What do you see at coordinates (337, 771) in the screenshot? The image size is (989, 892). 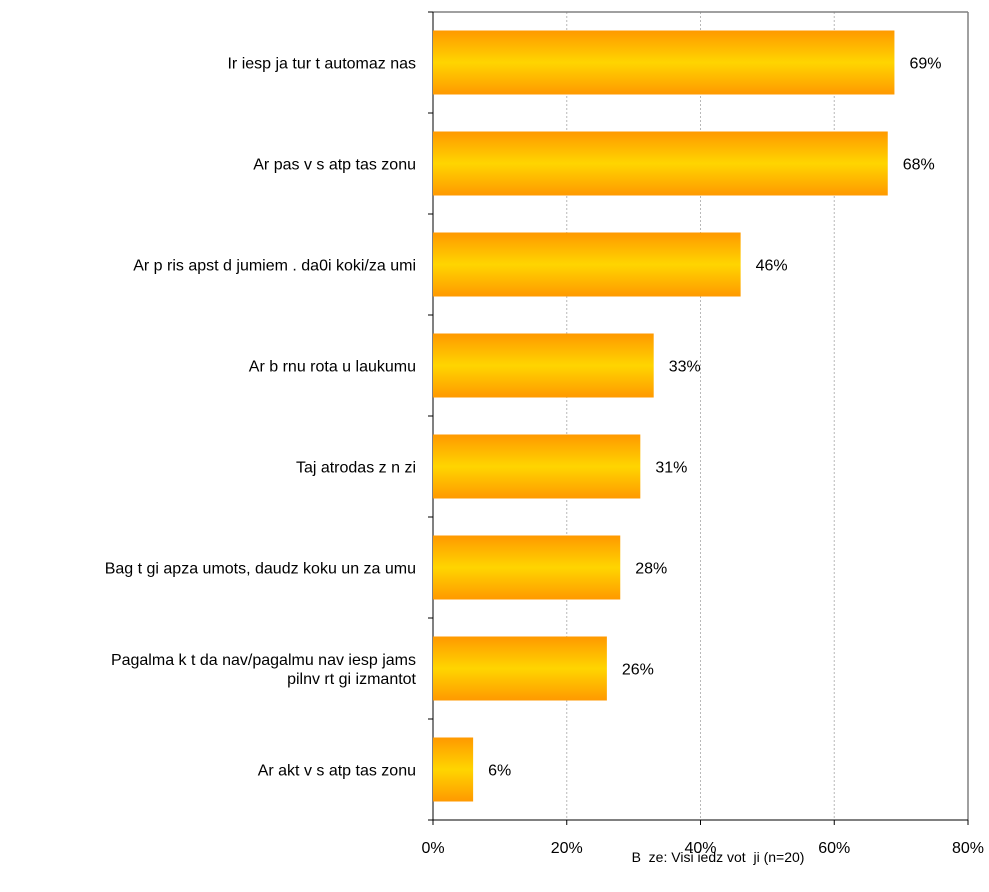 I see `category-label: Ar akt v s atp tas zonu` at bounding box center [337, 771].